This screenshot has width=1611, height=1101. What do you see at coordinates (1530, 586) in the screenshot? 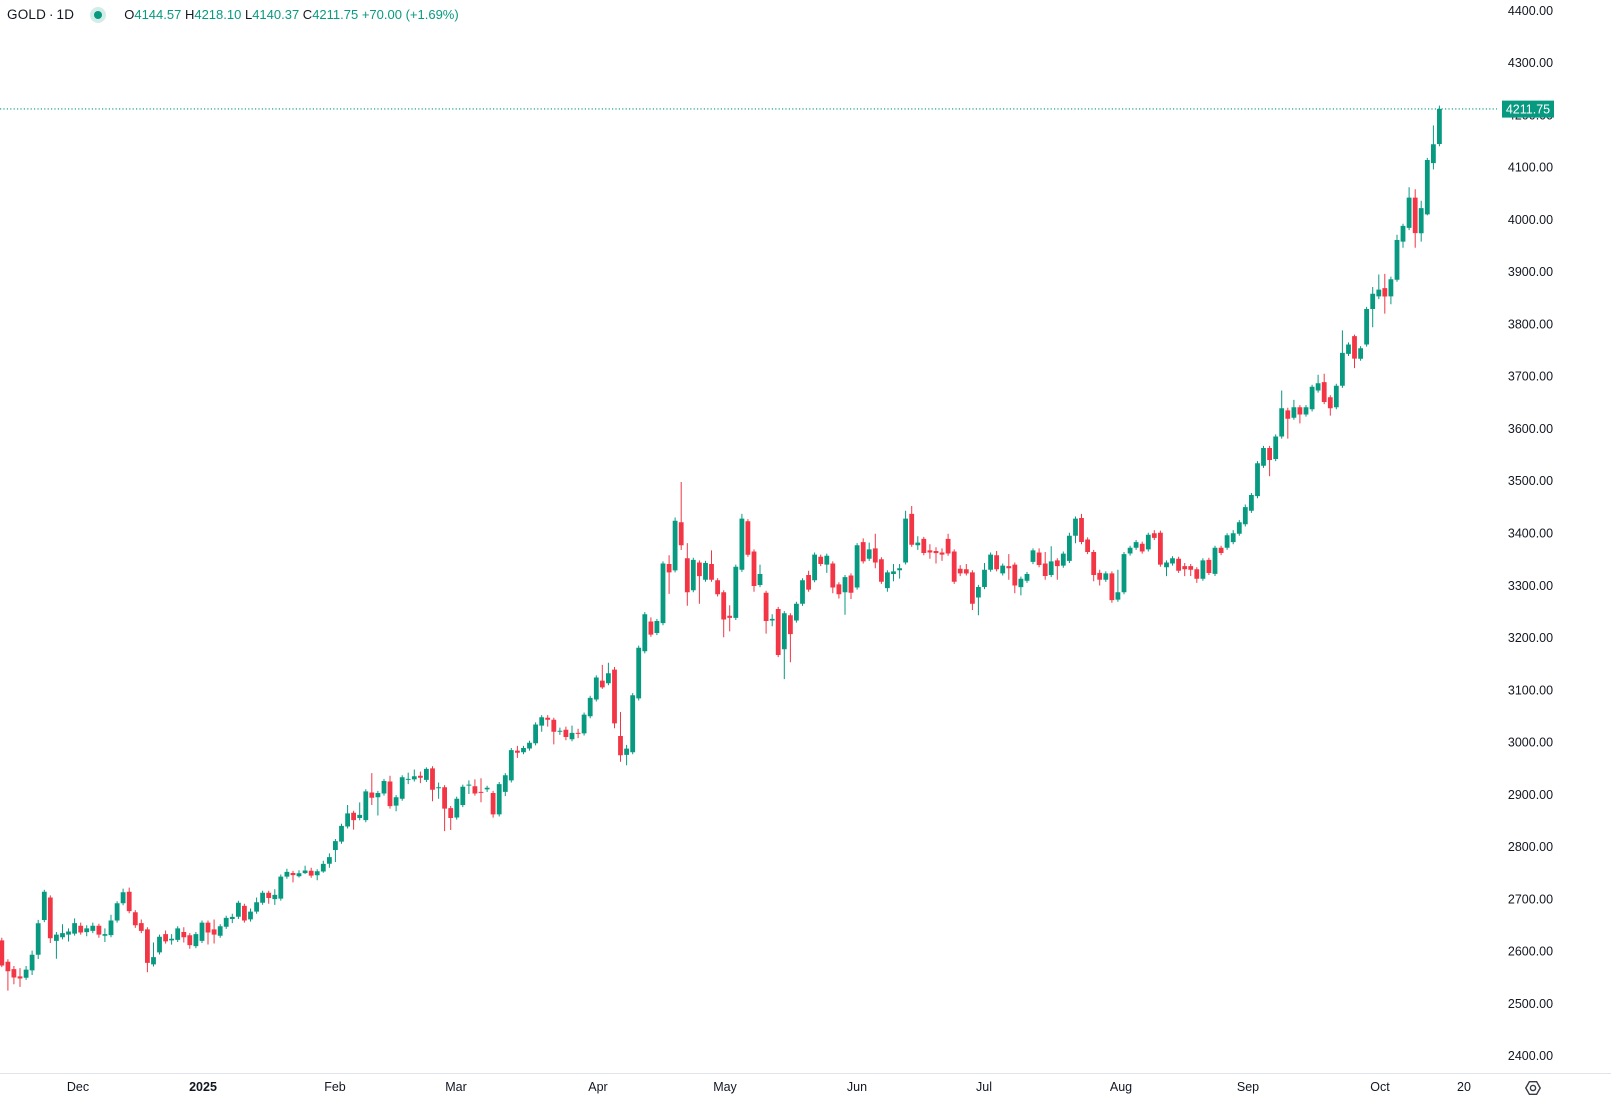
I see `svg-text: 3300.00` at bounding box center [1530, 586].